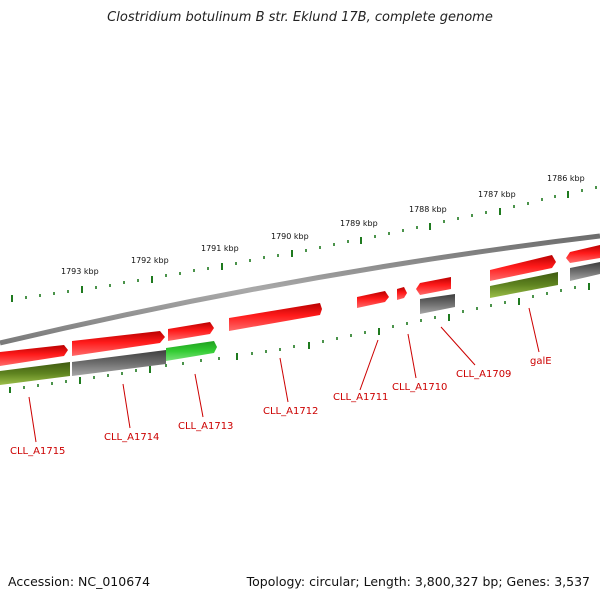 The width and height of the screenshot is (600, 600). I want to click on gene-label-cll-a1714: CLL_A1714, so click(131, 437).